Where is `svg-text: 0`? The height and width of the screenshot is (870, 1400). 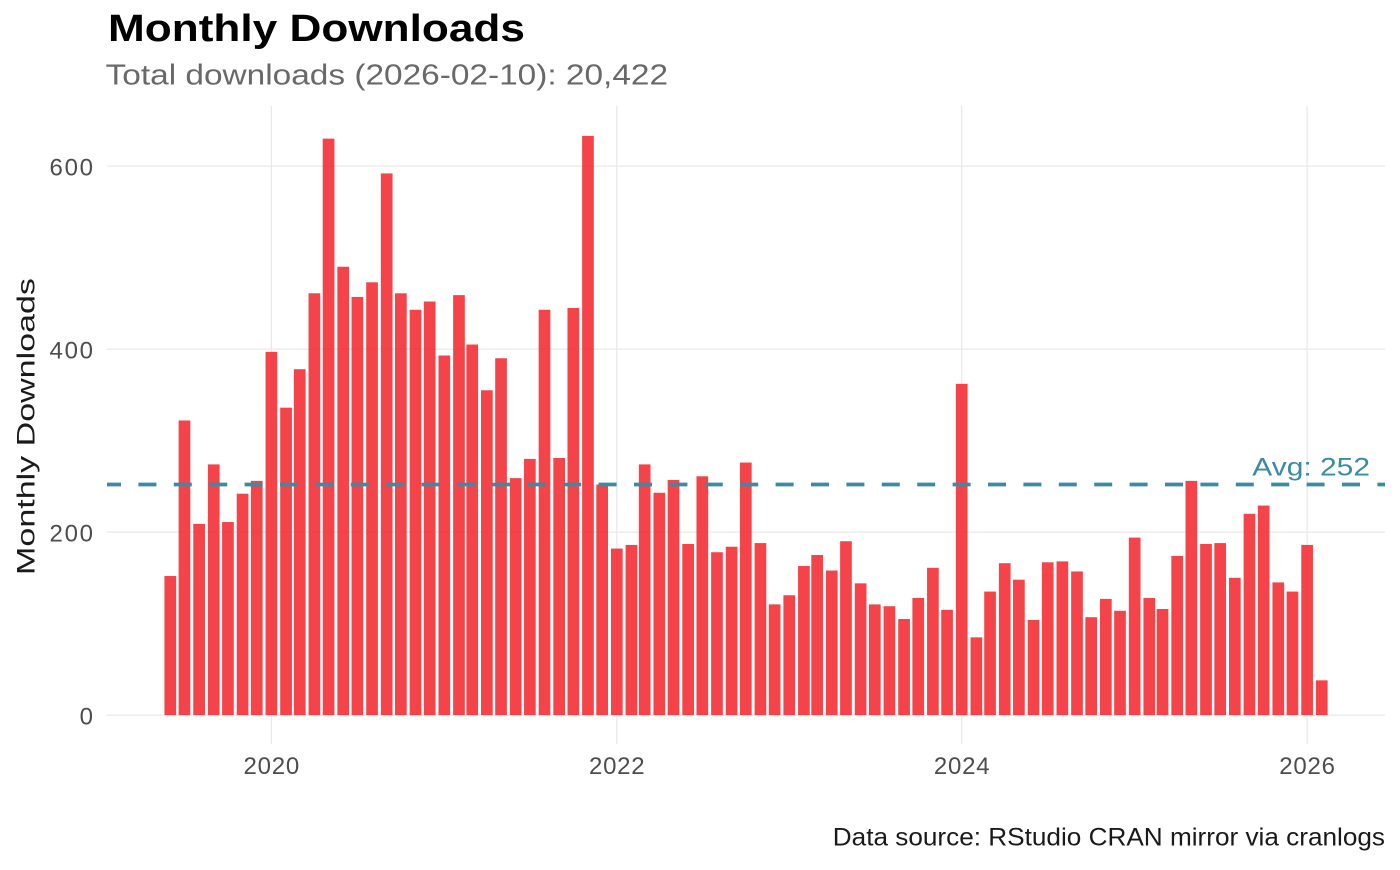
svg-text: 0 is located at coordinates (86, 717).